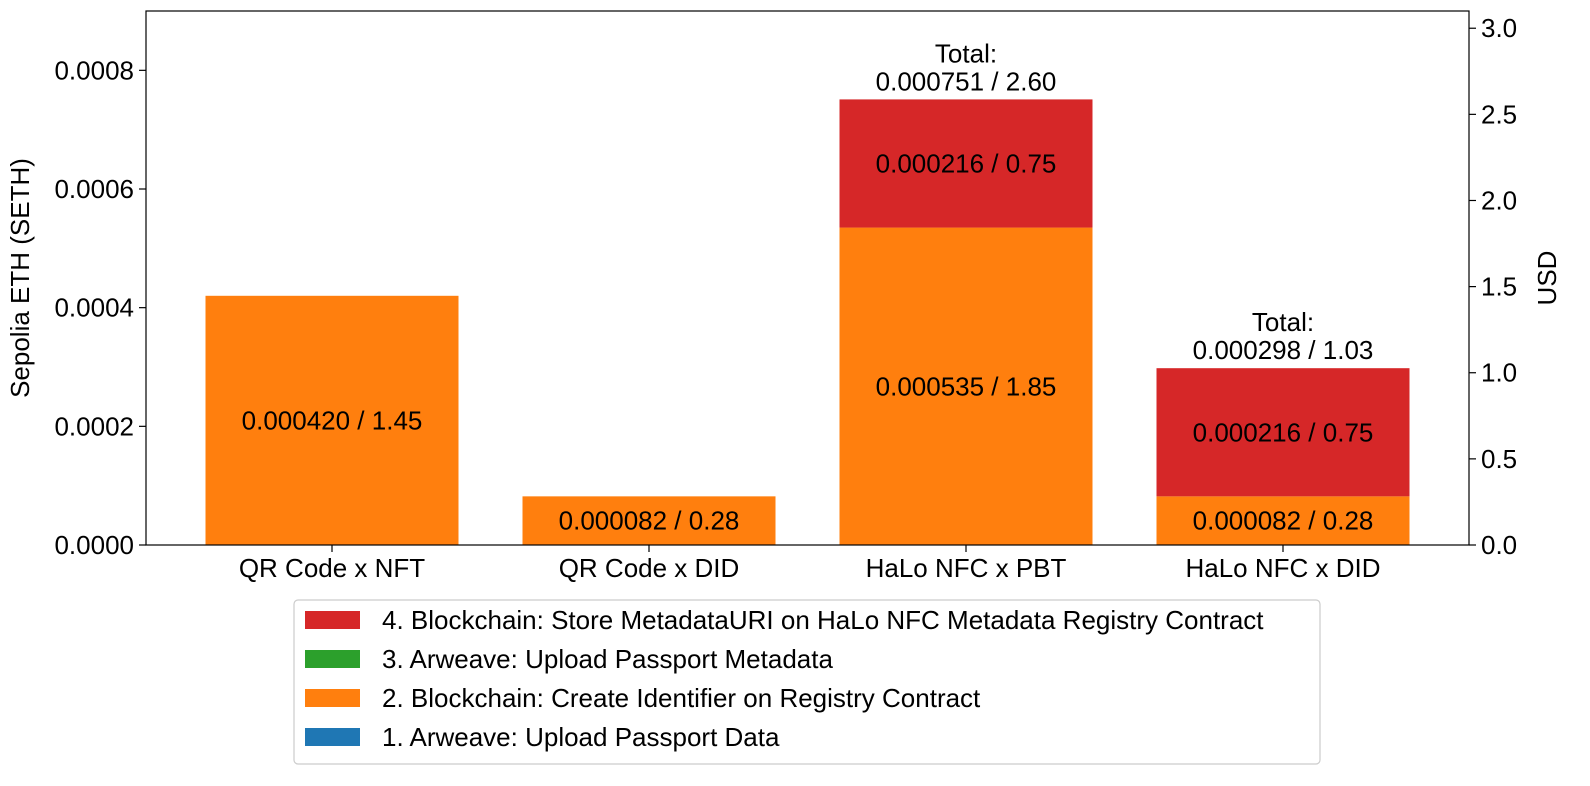  I want to click on total-label-value: 0.000751 / 2.60, so click(966, 81).